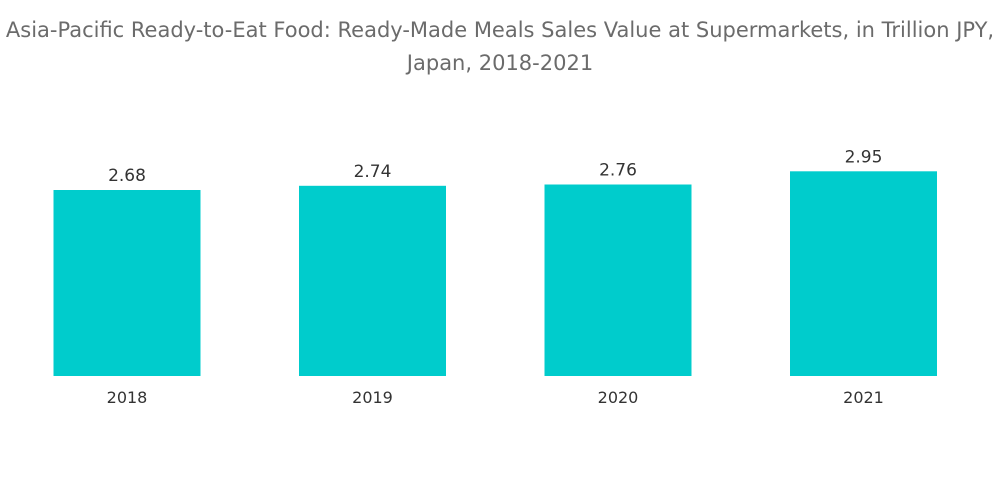 The width and height of the screenshot is (1000, 504). I want to click on x-tick-label-2018: 2018, so click(127, 397).